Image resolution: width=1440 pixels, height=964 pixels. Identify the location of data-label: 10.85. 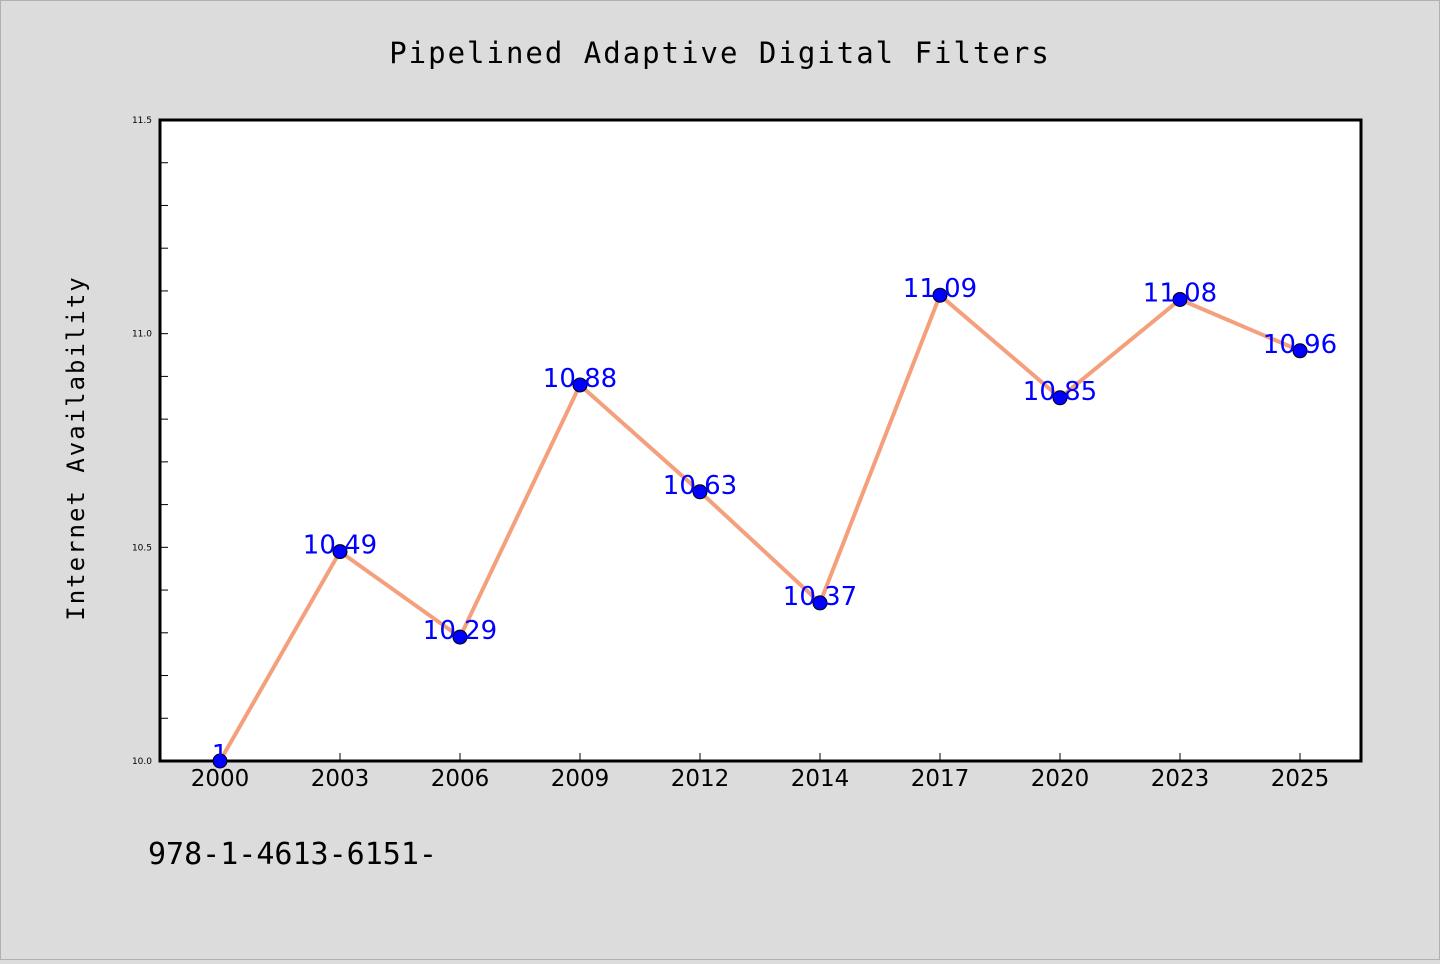
(1060, 392).